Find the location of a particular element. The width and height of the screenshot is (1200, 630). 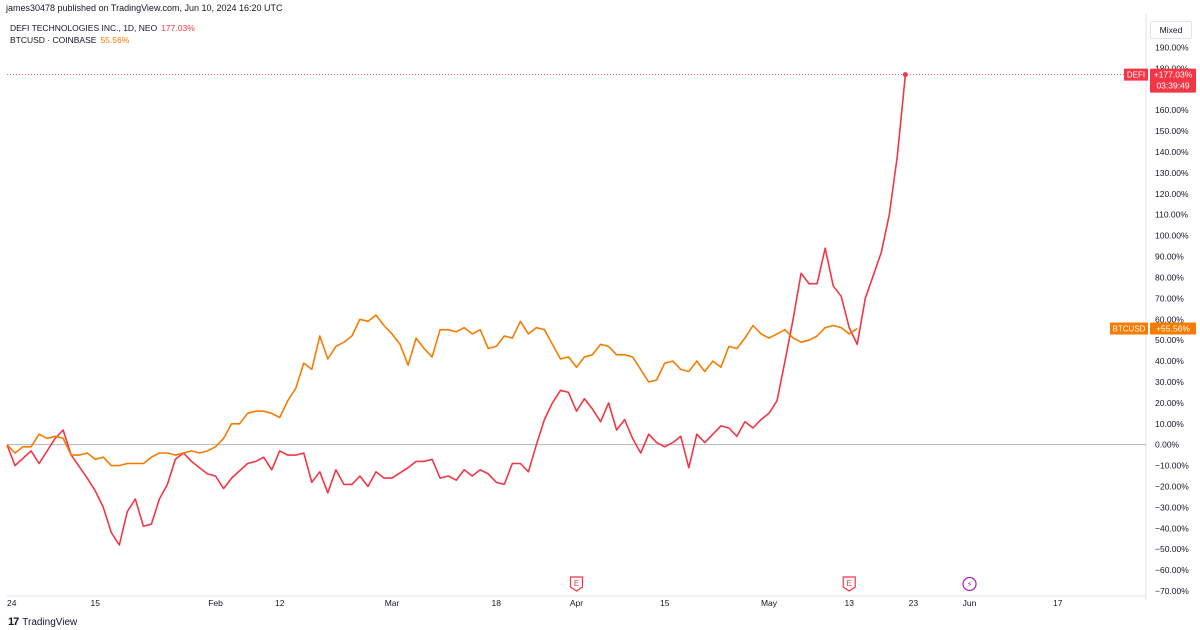

legend-btc-name: BTCUSD · COINBASE is located at coordinates (53, 40).